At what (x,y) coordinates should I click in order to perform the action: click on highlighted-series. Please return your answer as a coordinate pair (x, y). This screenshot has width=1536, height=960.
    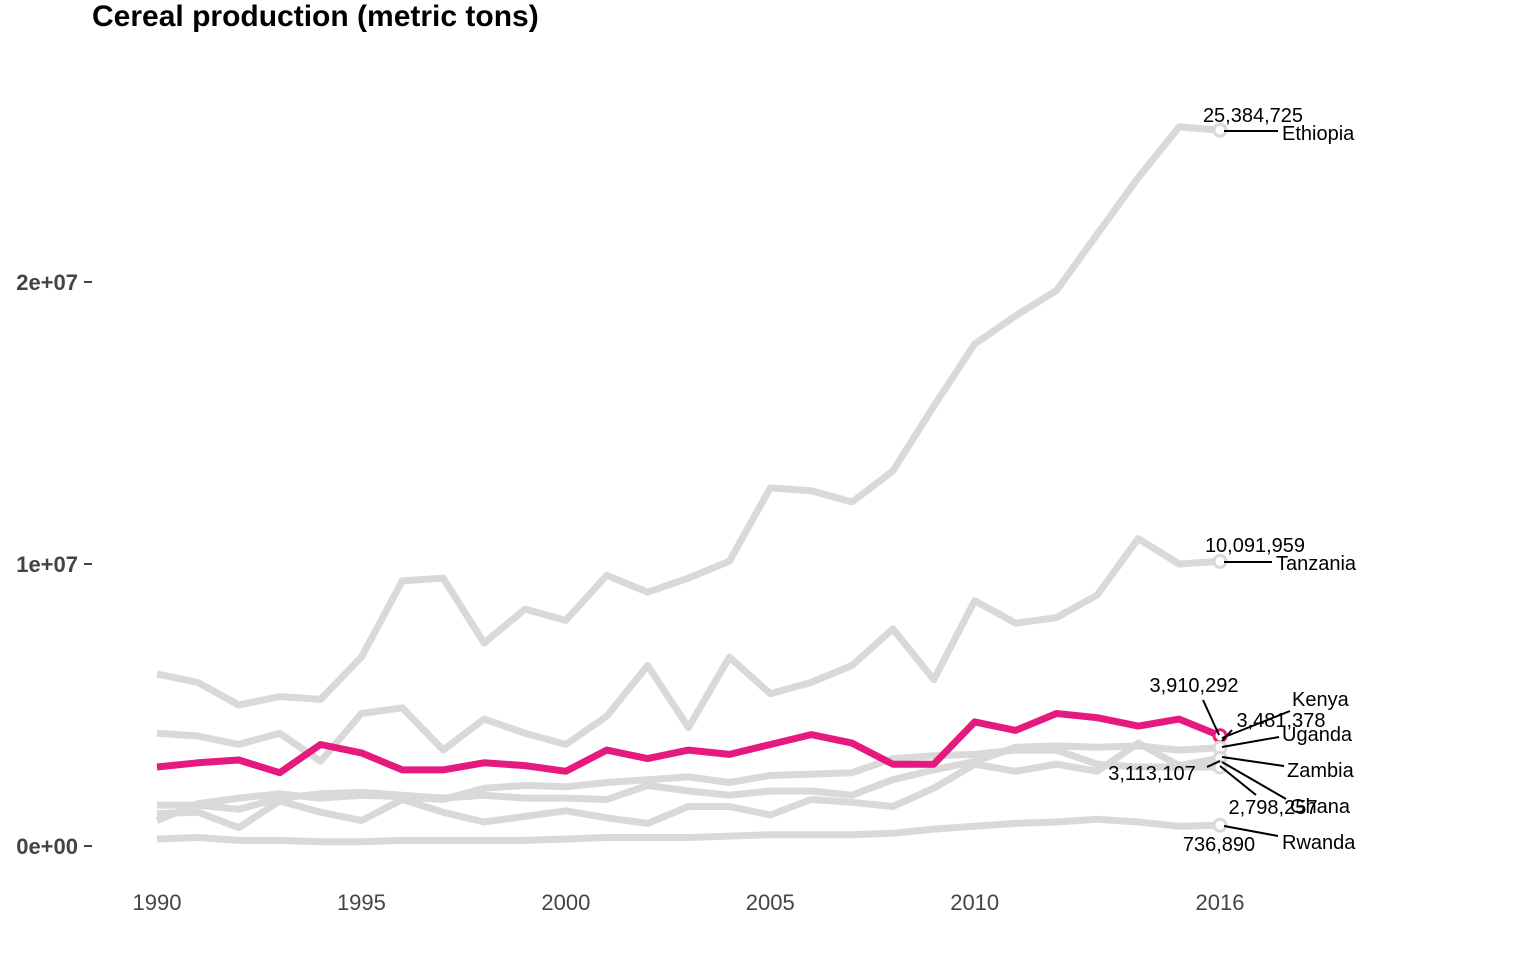
    Looking at the image, I should click on (689, 743).